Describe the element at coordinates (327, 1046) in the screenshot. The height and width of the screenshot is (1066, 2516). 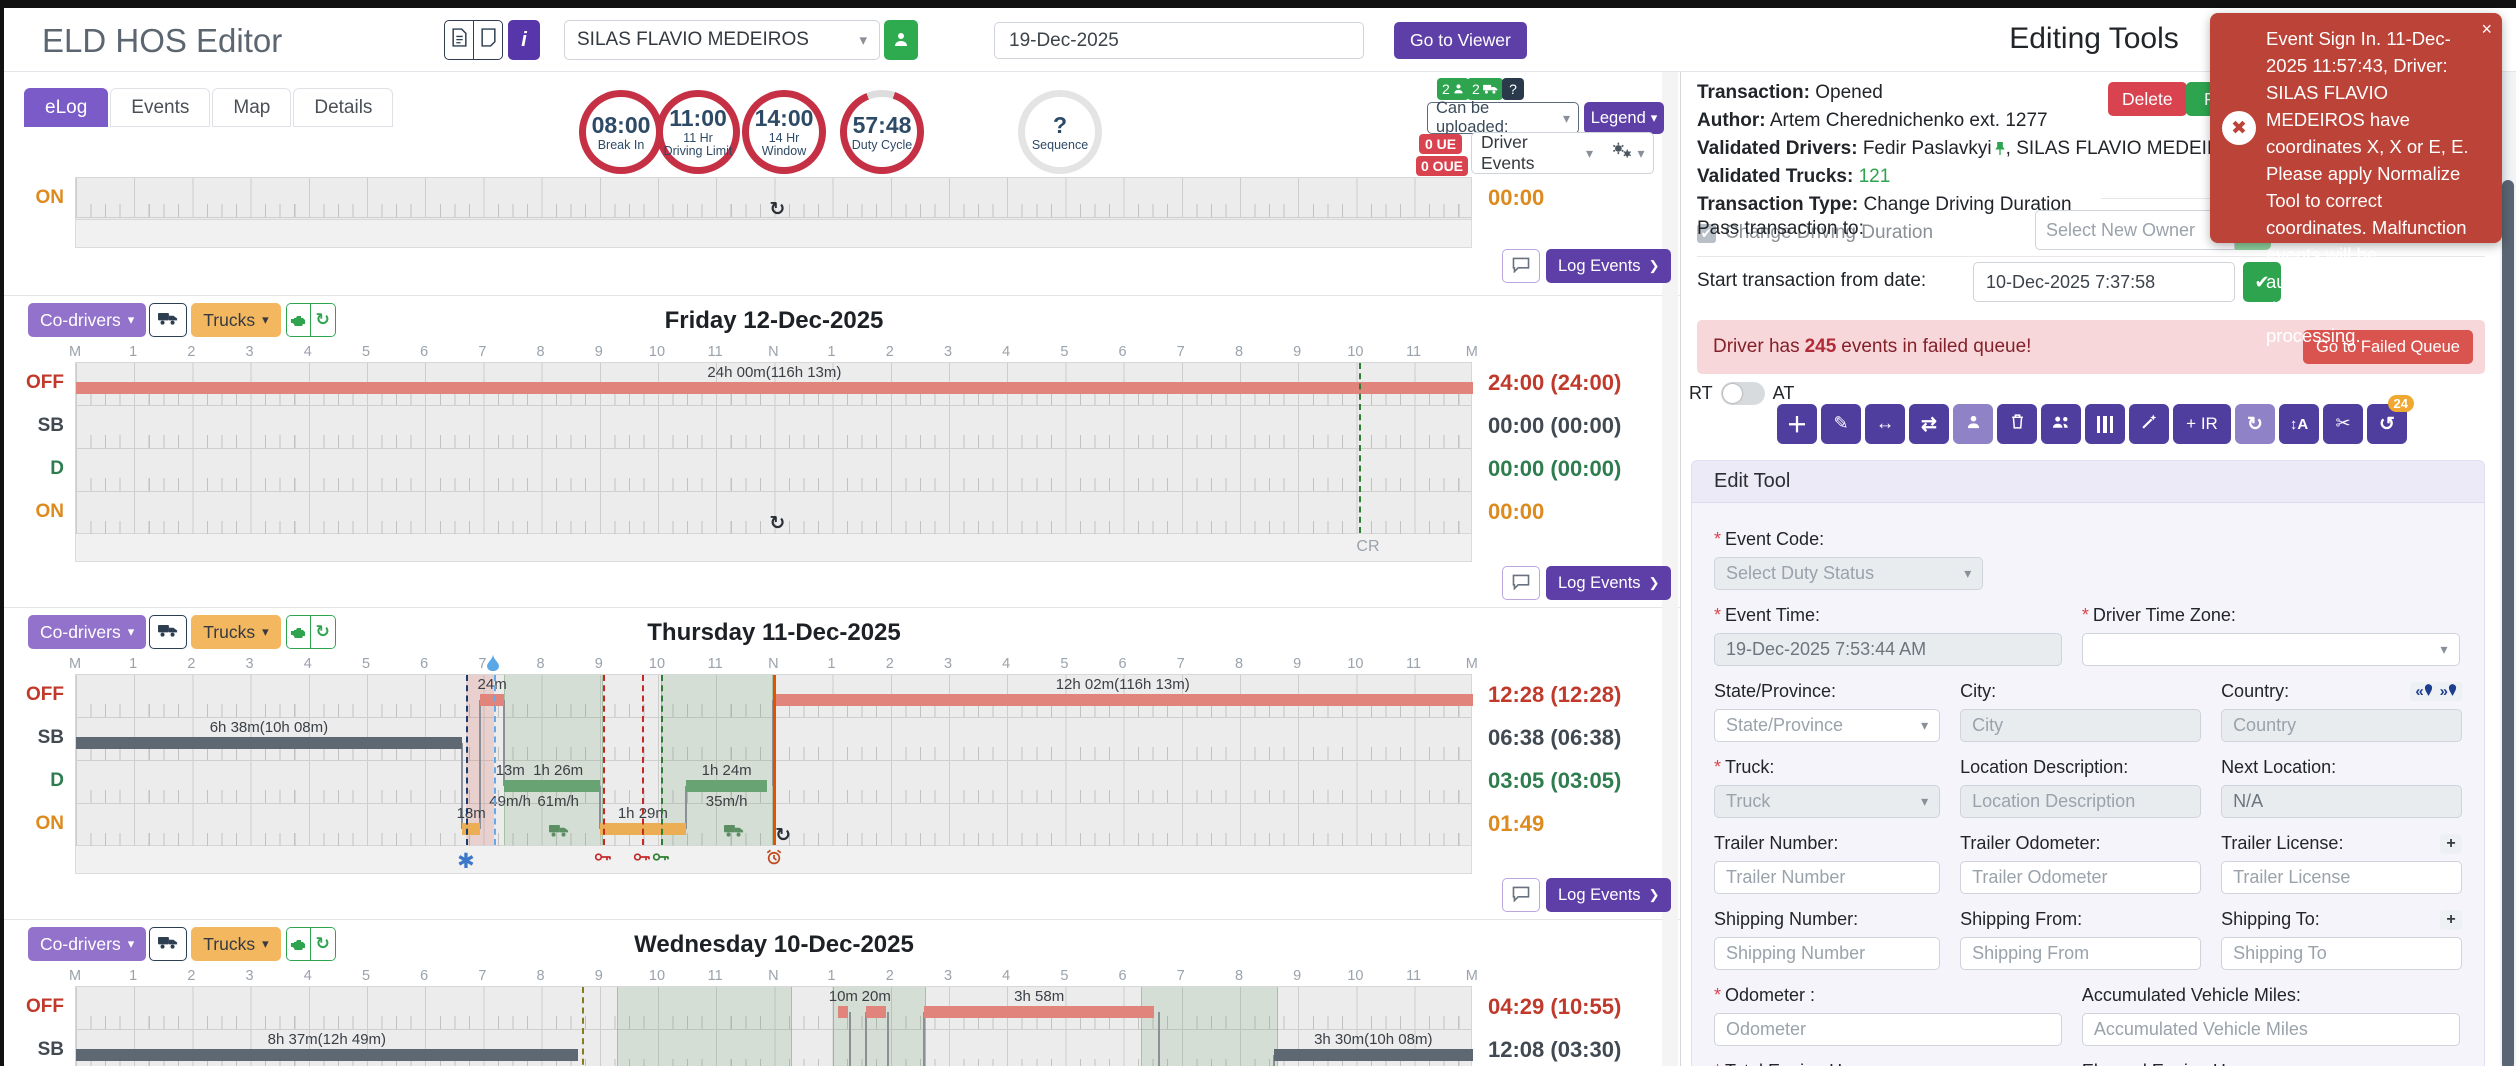
I see `duty-segment-sb: 8h 37m(12h 49m)` at that location.